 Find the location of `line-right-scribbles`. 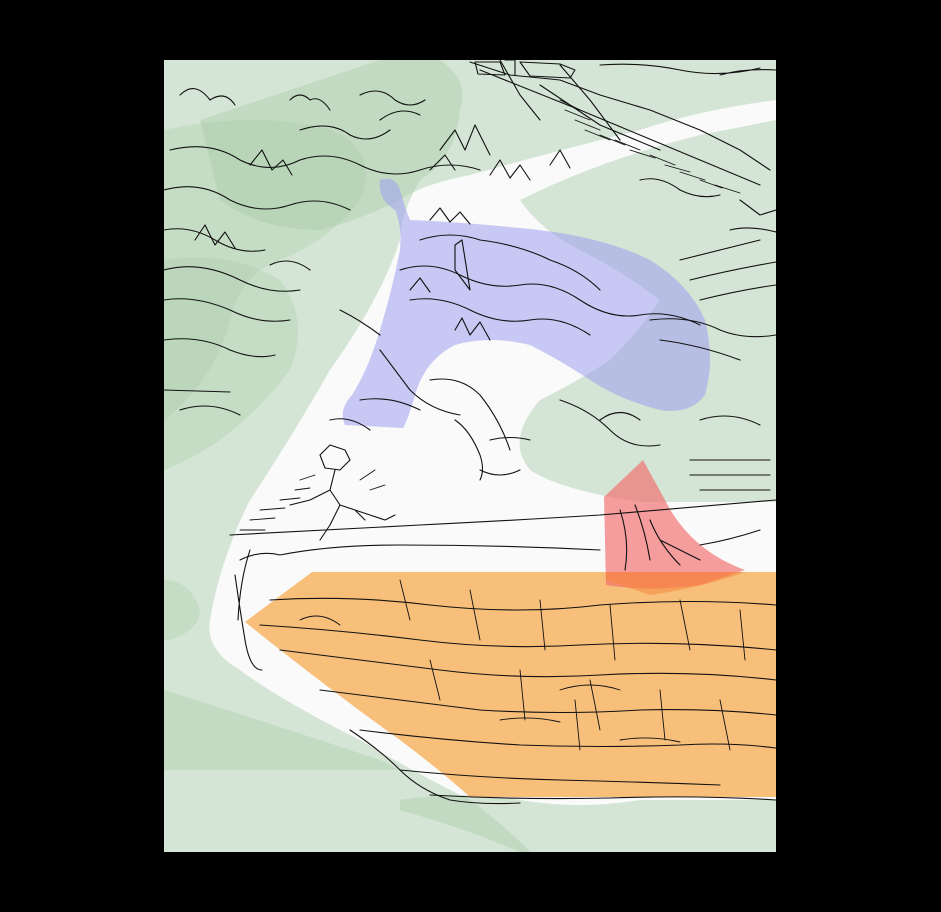

line-right-scribbles is located at coordinates (660, 423).